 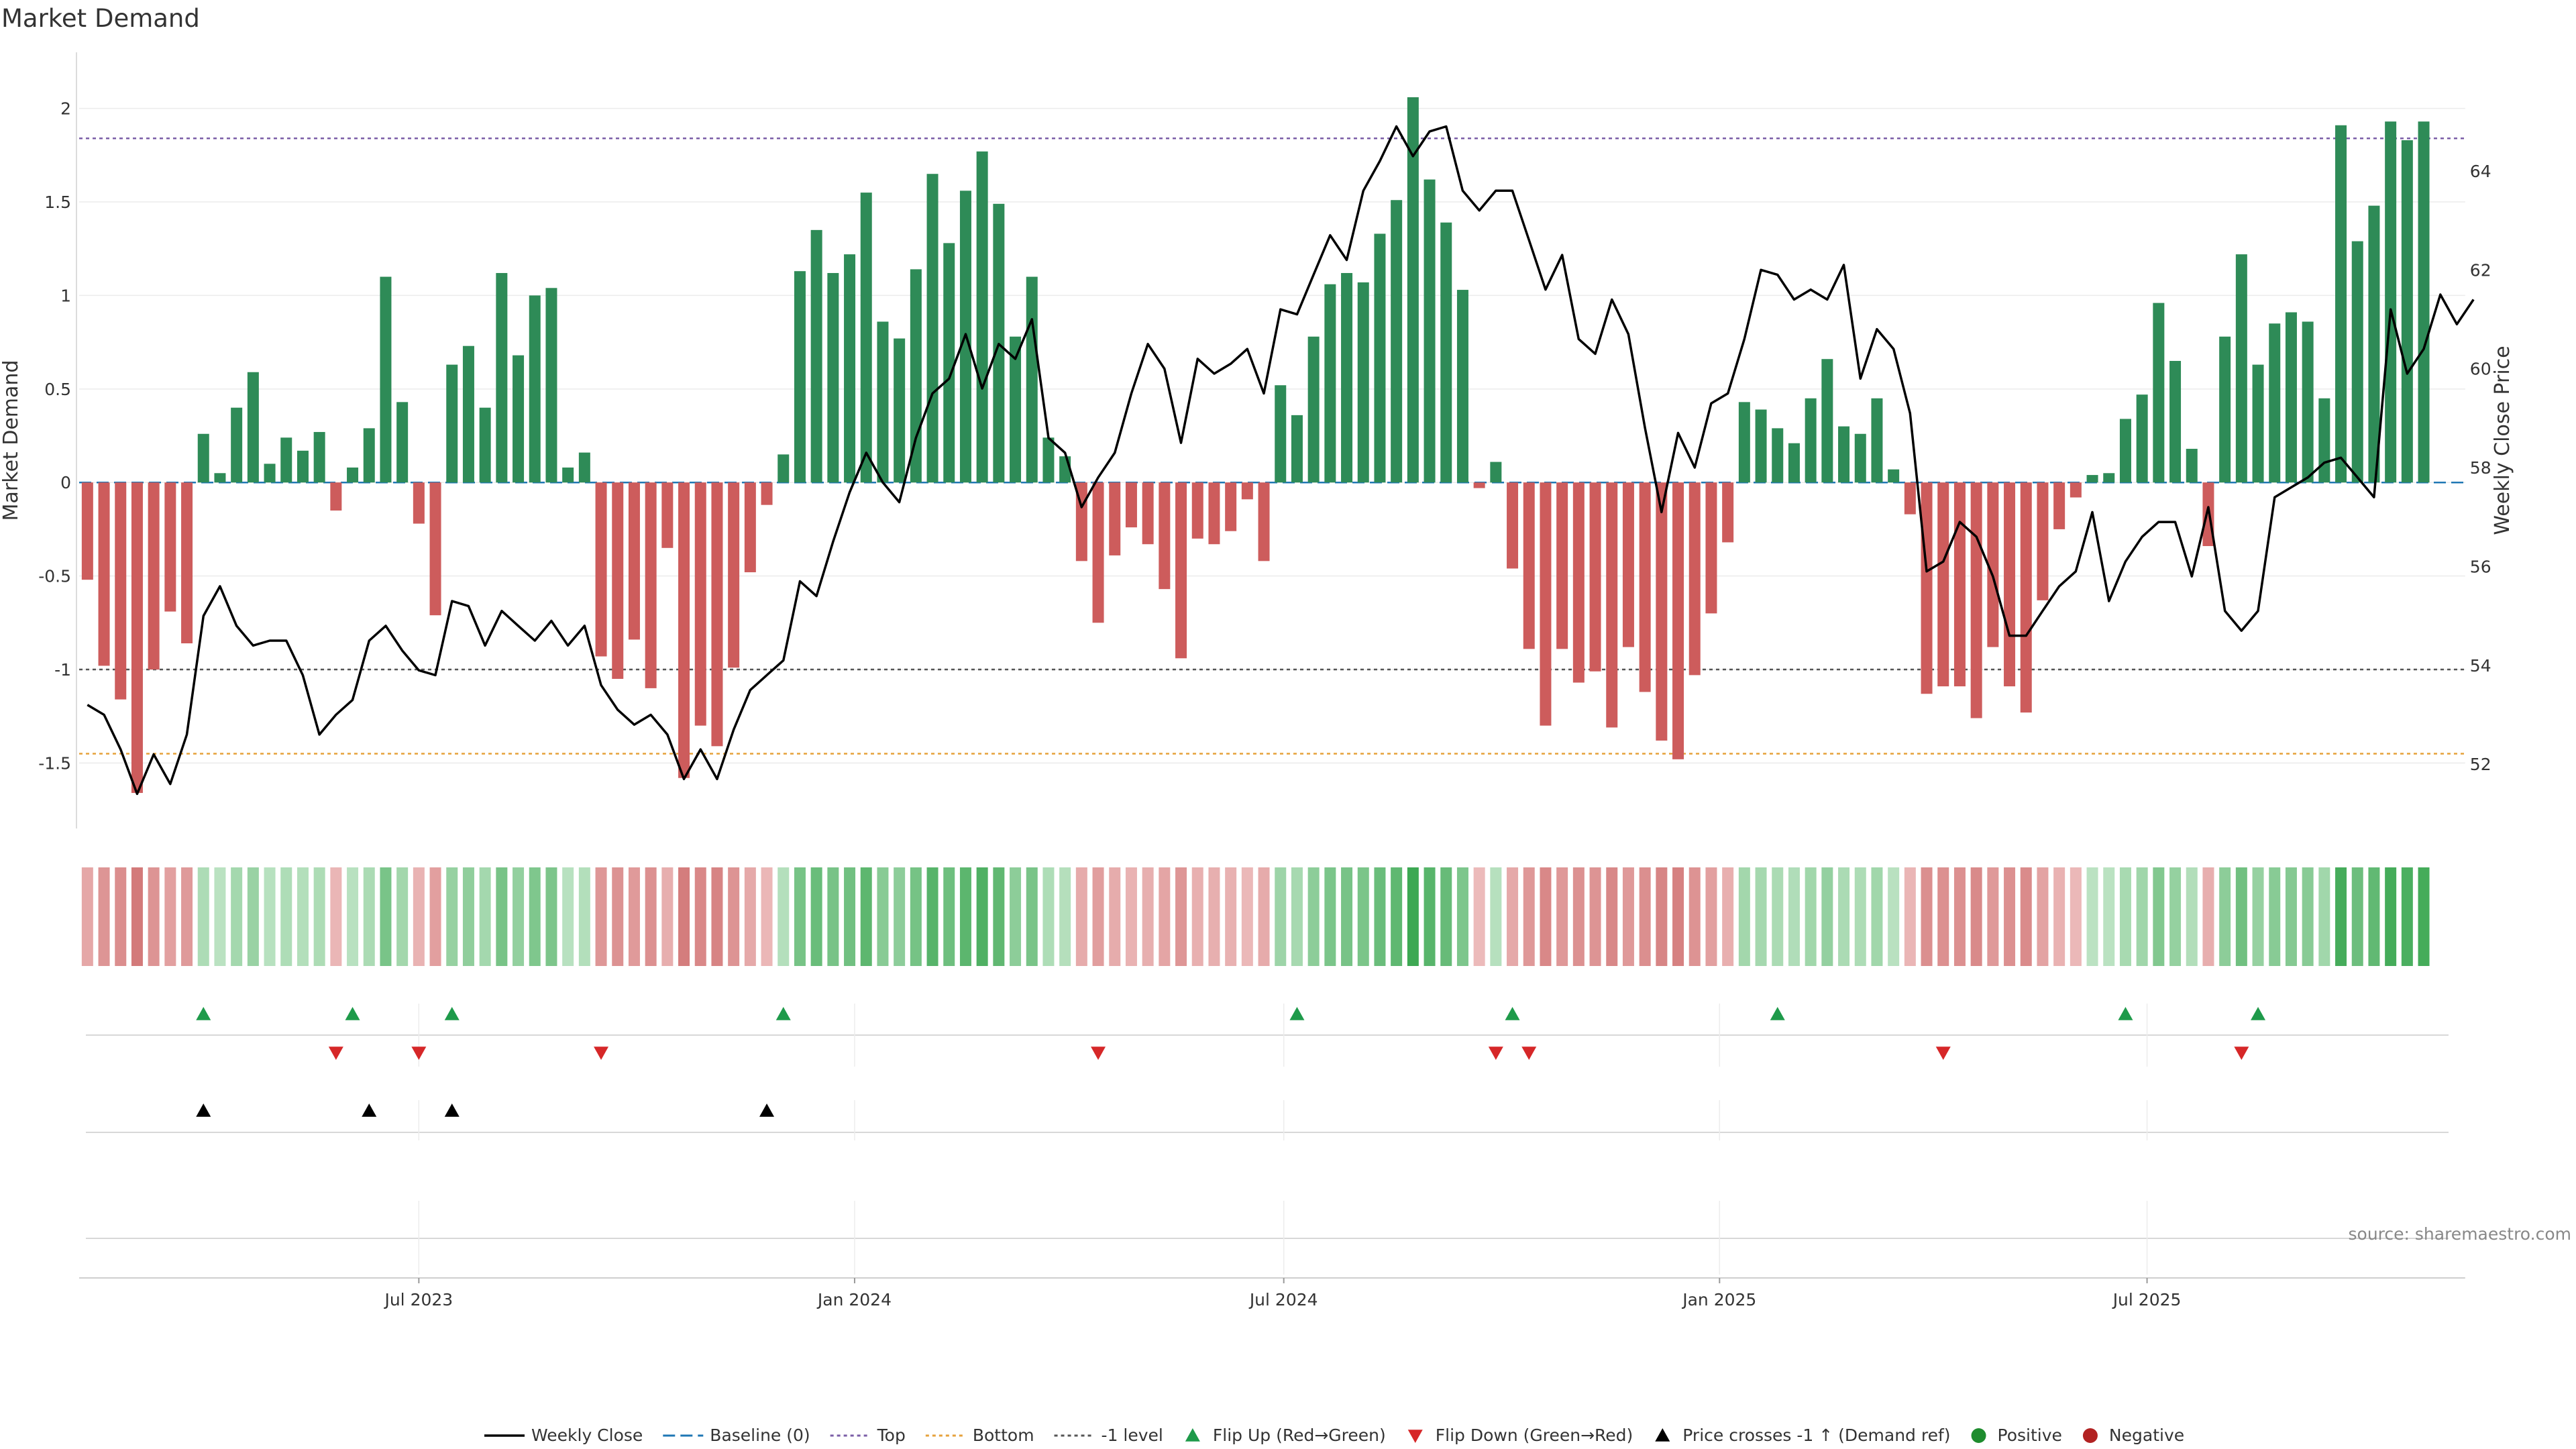 What do you see at coordinates (2460, 1234) in the screenshot?
I see `source-note: source: sharemaestro.com` at bounding box center [2460, 1234].